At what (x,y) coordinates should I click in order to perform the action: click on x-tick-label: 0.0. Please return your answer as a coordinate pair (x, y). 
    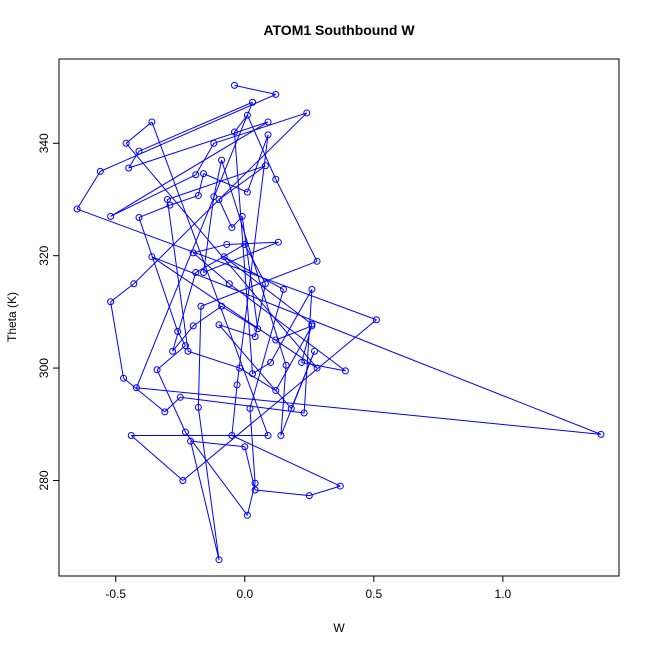
    Looking at the image, I should click on (244, 594).